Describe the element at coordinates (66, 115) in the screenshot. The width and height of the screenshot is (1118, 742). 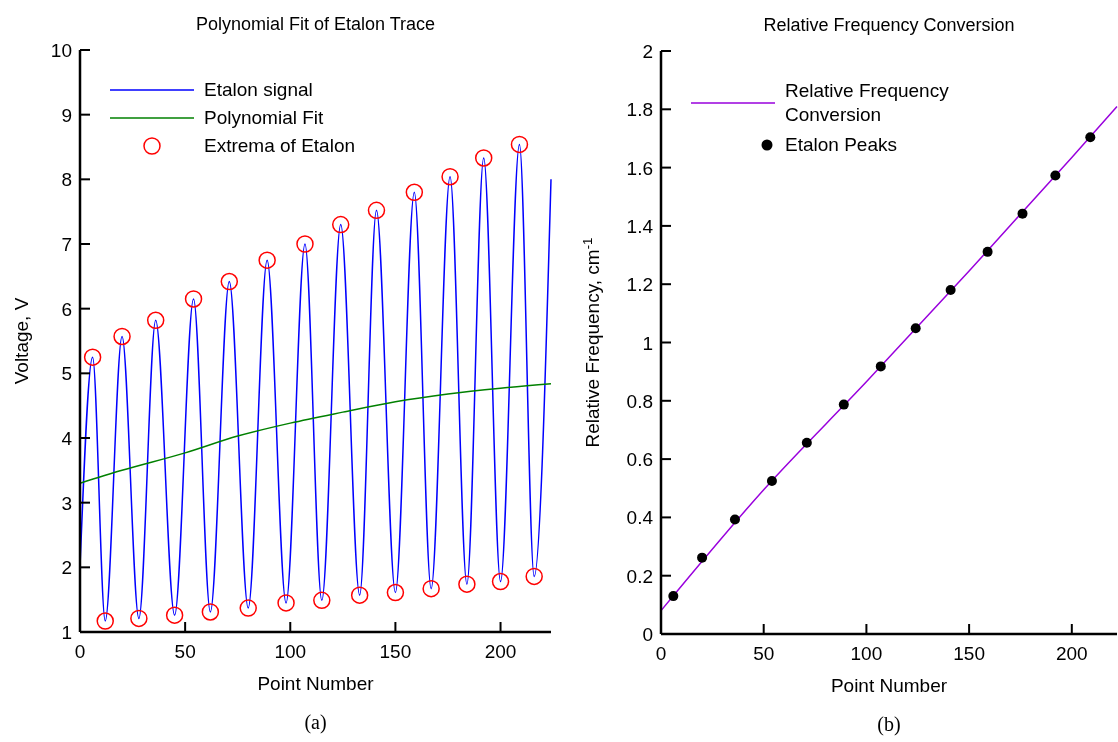
I see `y-tick-label: 9` at that location.